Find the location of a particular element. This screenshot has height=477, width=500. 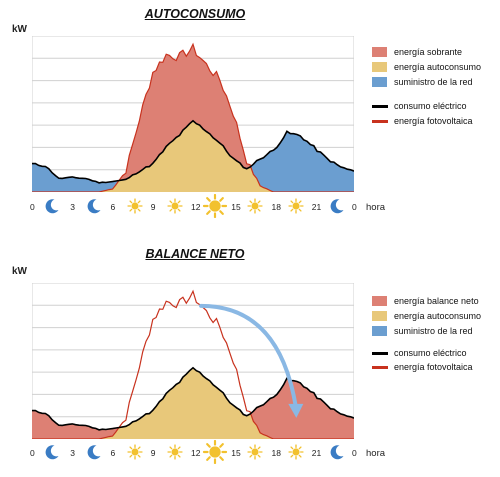

legend-label: energía balance neto is located at coordinates (436, 301).